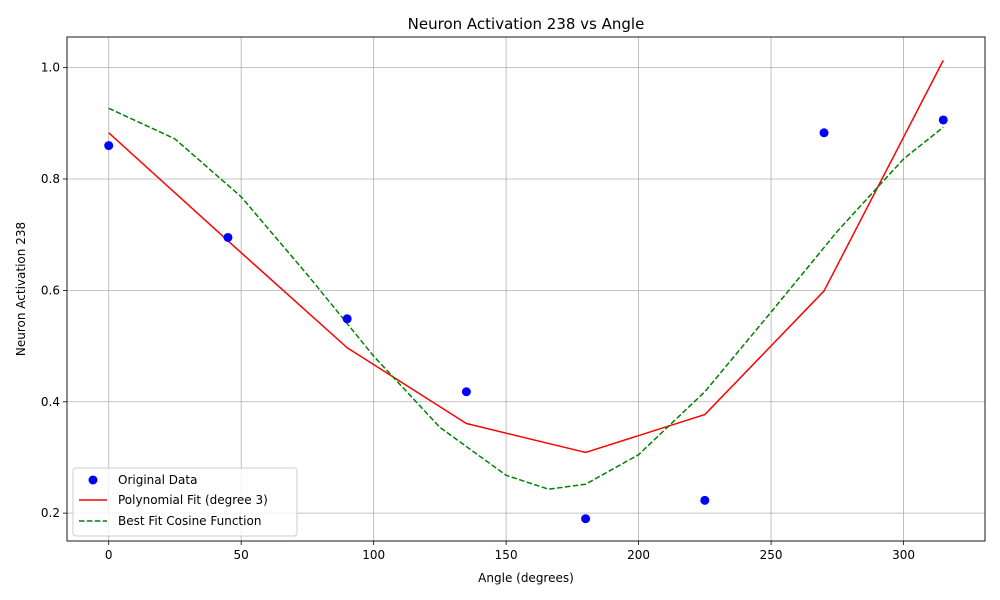 Image resolution: width=1000 pixels, height=600 pixels. Describe the element at coordinates (50, 290) in the screenshot. I see `y-tick-label: 0.6` at that location.